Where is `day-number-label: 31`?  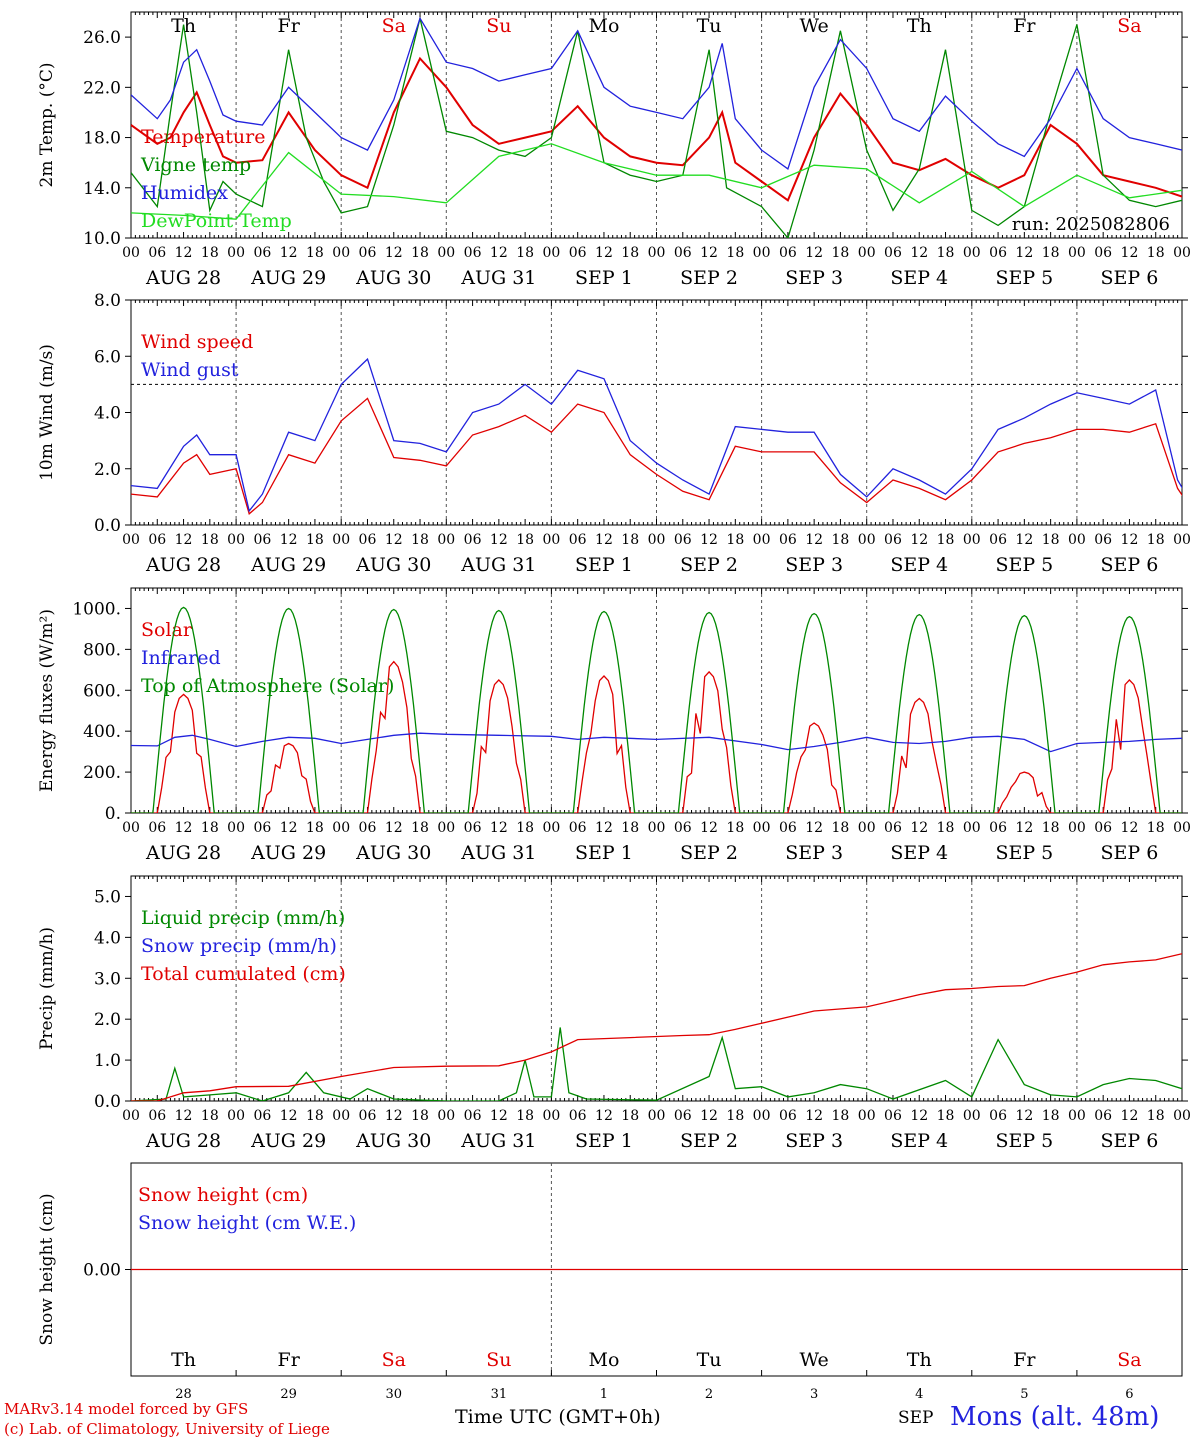
day-number-label: 31 is located at coordinates (499, 1394).